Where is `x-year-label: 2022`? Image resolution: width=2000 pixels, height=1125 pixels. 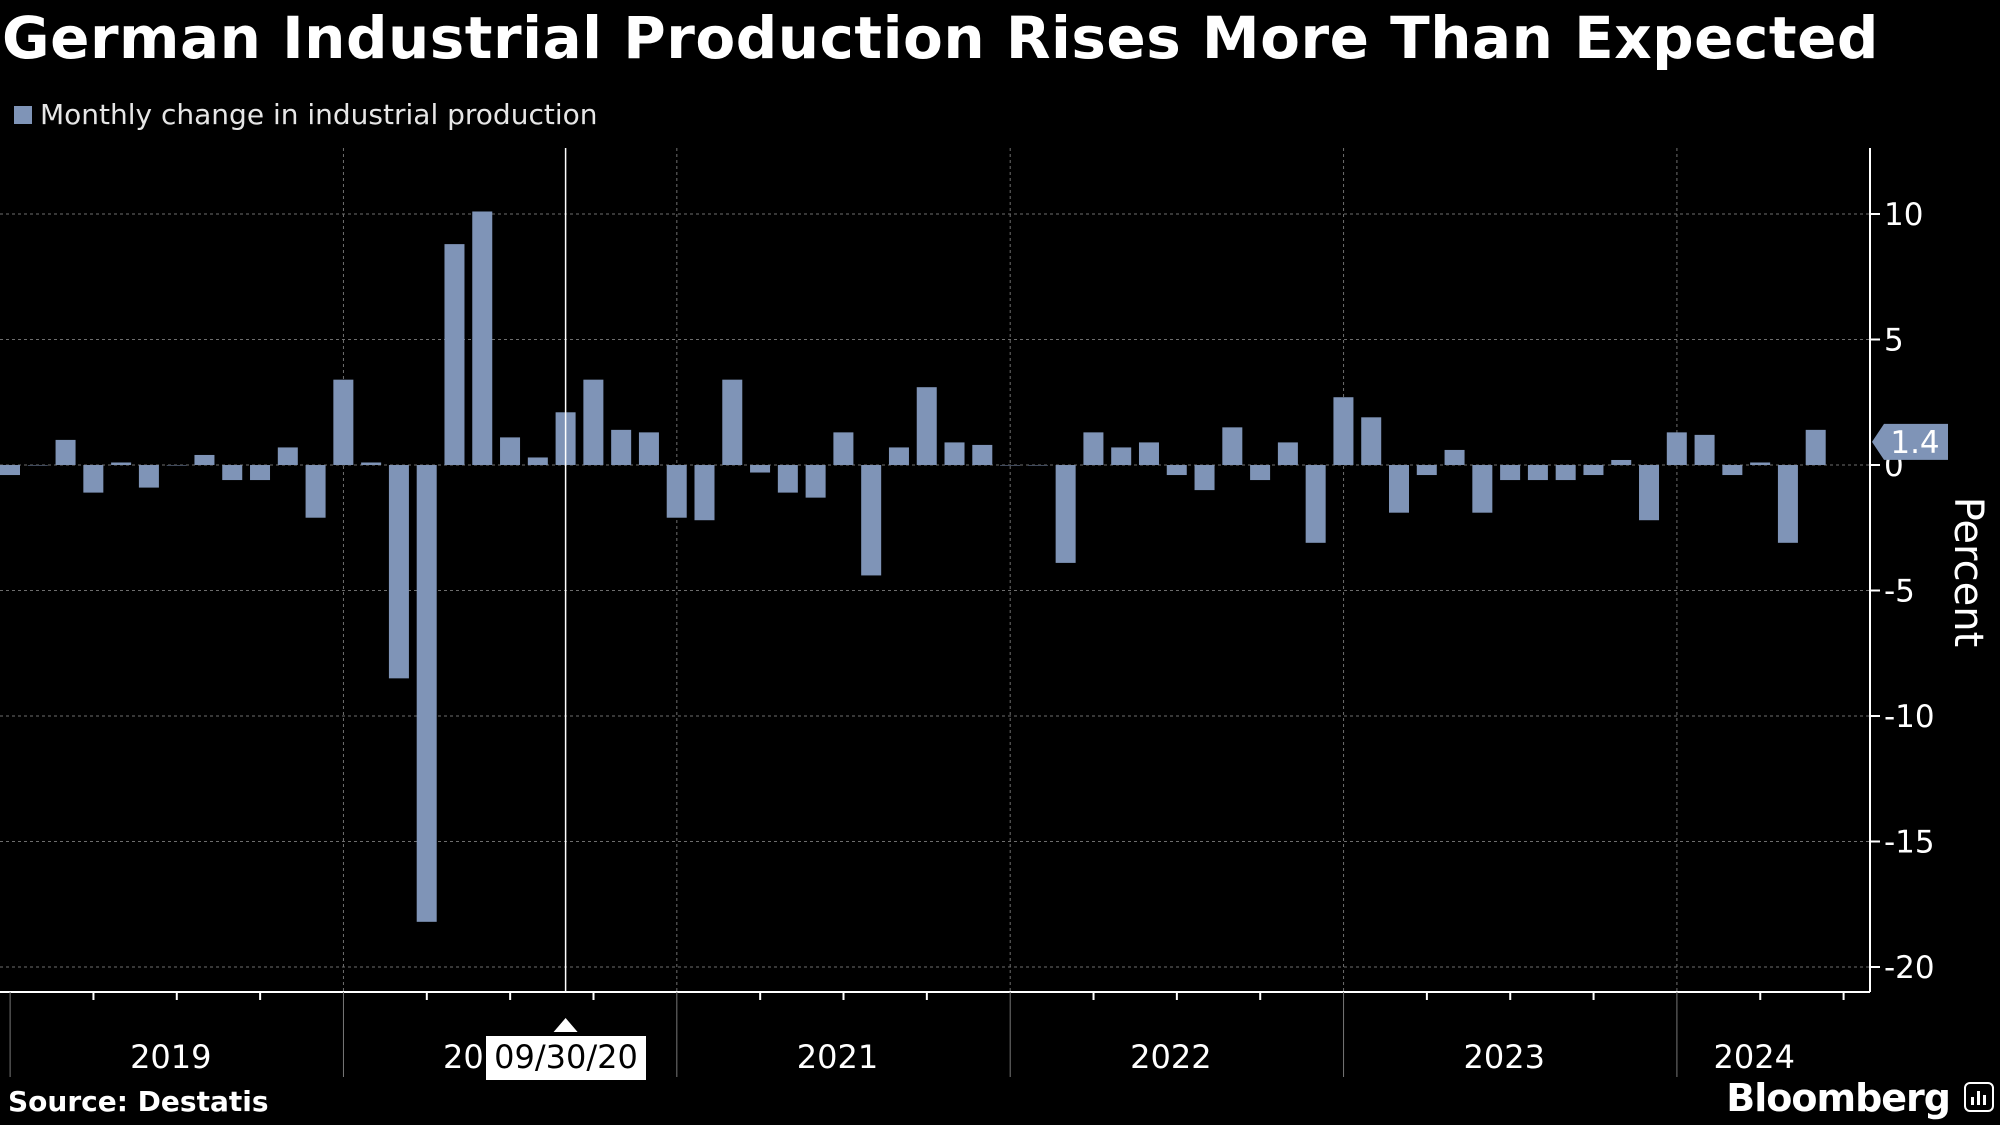
x-year-label: 2022 is located at coordinates (1170, 1057).